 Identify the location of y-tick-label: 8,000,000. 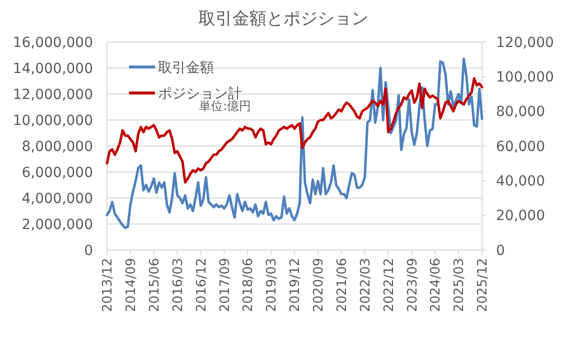
(57, 146).